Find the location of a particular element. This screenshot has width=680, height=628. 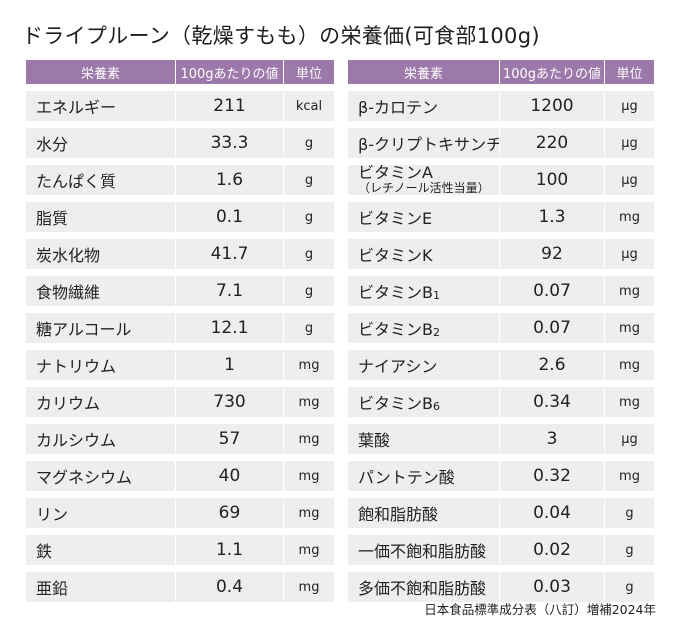

table-row: 脂質 0.1 g is located at coordinates (180, 213).